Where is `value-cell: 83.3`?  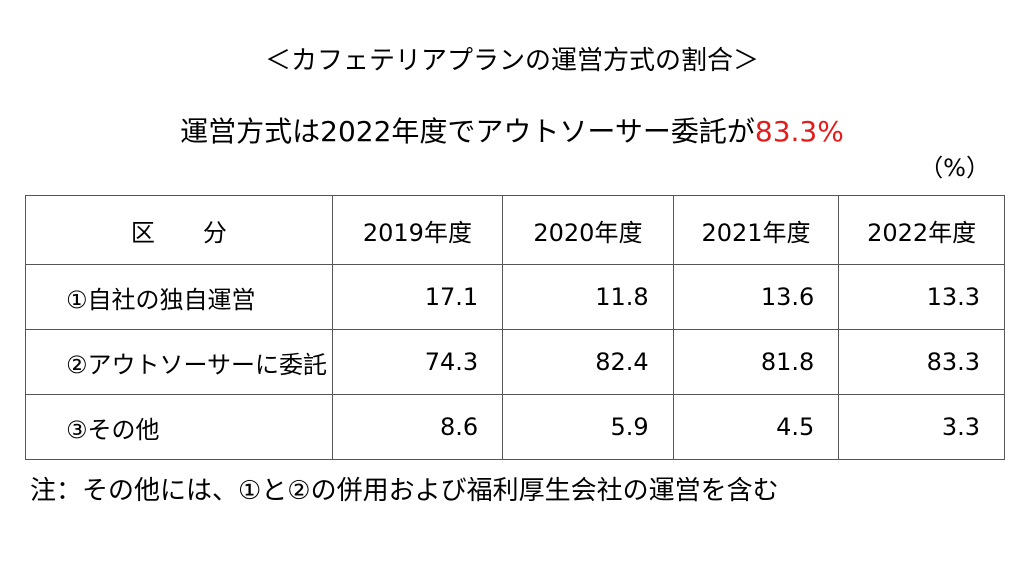 value-cell: 83.3 is located at coordinates (921, 362).